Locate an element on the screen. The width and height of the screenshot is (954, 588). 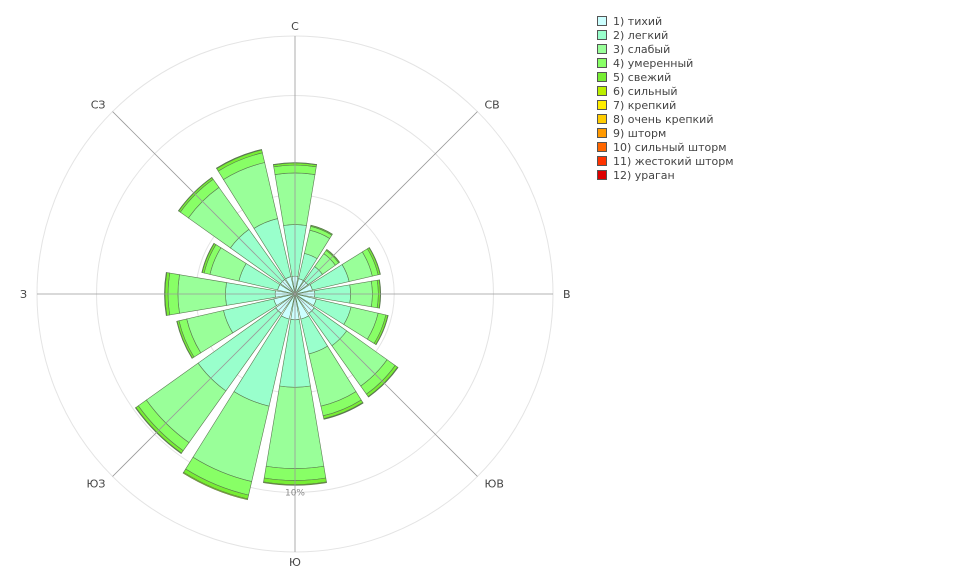
legend-label: 4) умеренный is located at coordinates (653, 63).